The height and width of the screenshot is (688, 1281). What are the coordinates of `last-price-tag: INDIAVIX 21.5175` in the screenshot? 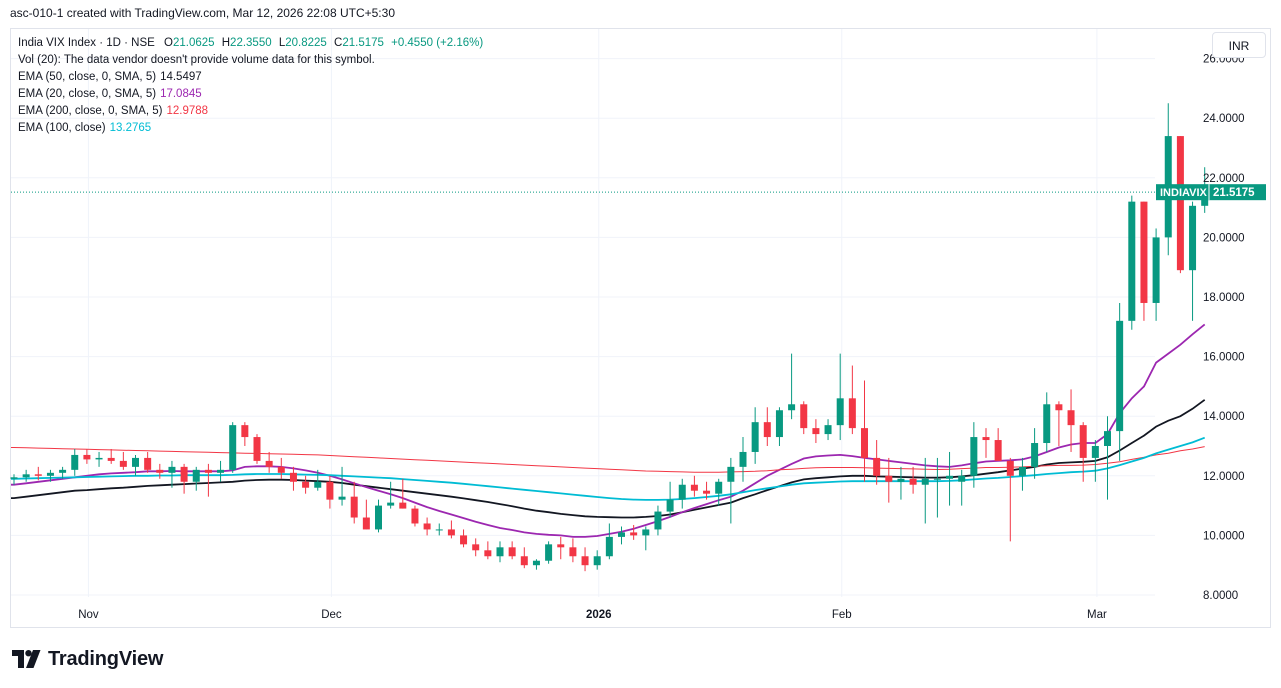 It's located at (1211, 192).